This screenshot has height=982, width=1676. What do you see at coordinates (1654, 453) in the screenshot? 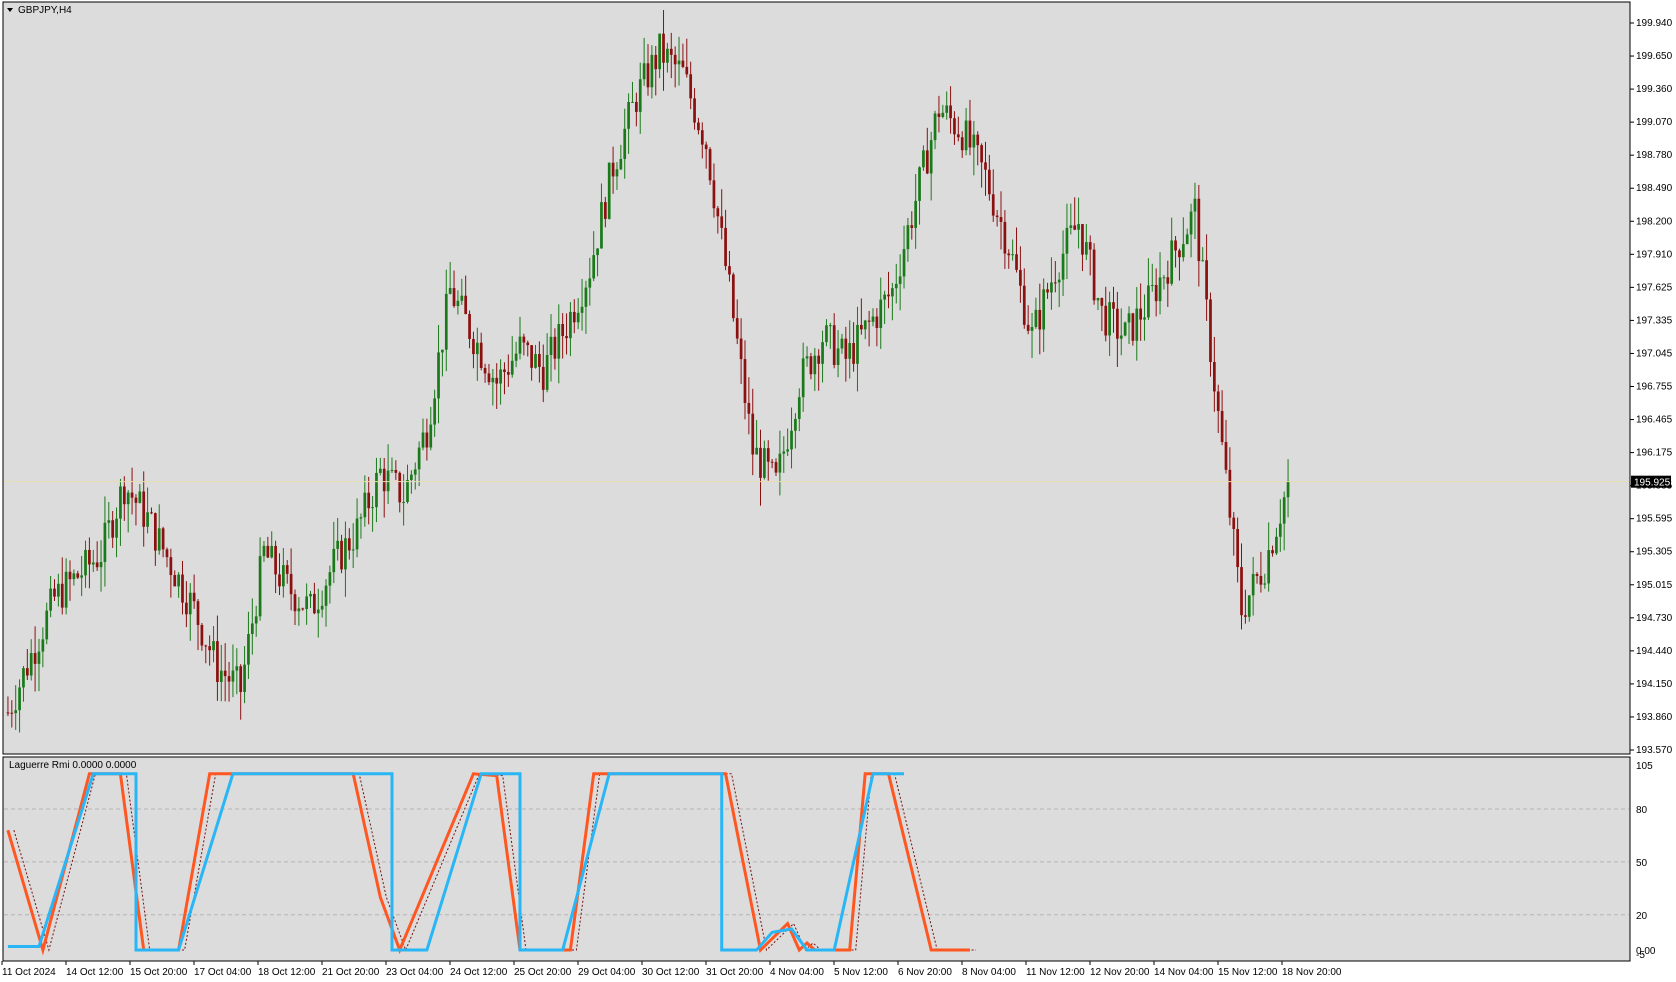
I see `price-tick-label: 196.175` at bounding box center [1654, 453].